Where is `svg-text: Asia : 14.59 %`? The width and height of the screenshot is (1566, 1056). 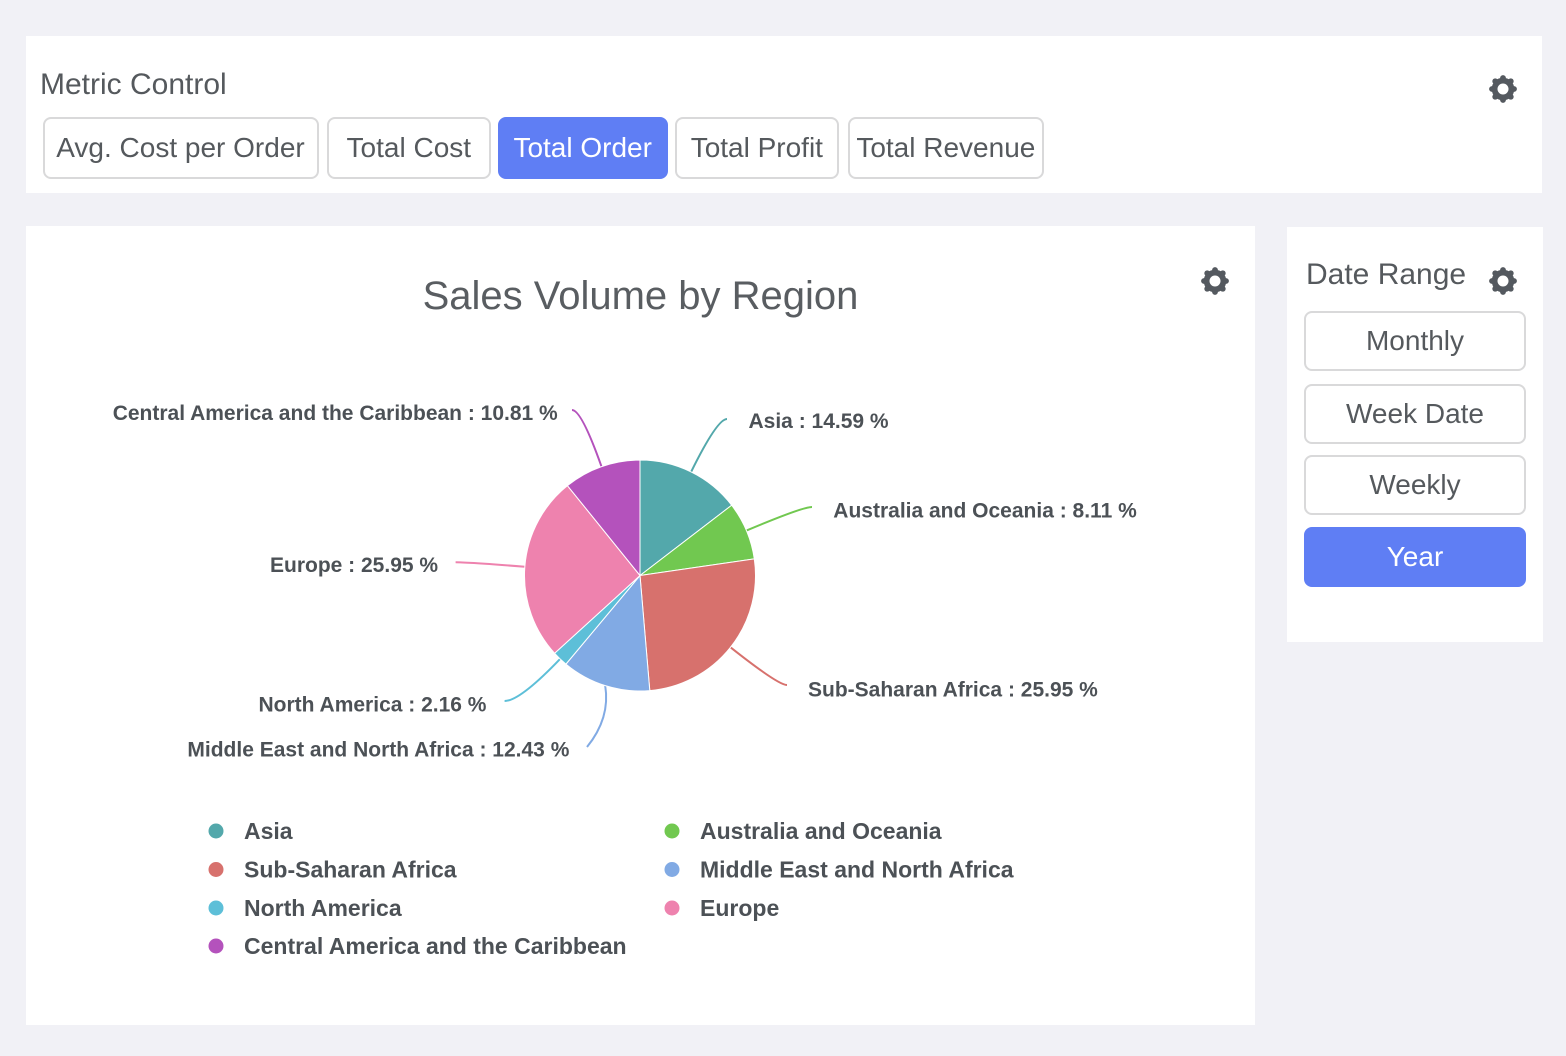
svg-text: Asia : 14.59 % is located at coordinates (819, 421).